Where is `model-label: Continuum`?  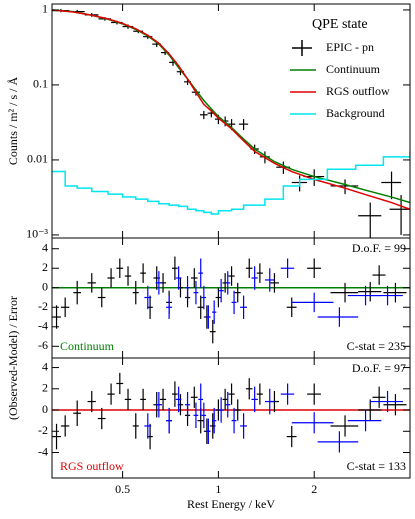 model-label: Continuum is located at coordinates (87, 346).